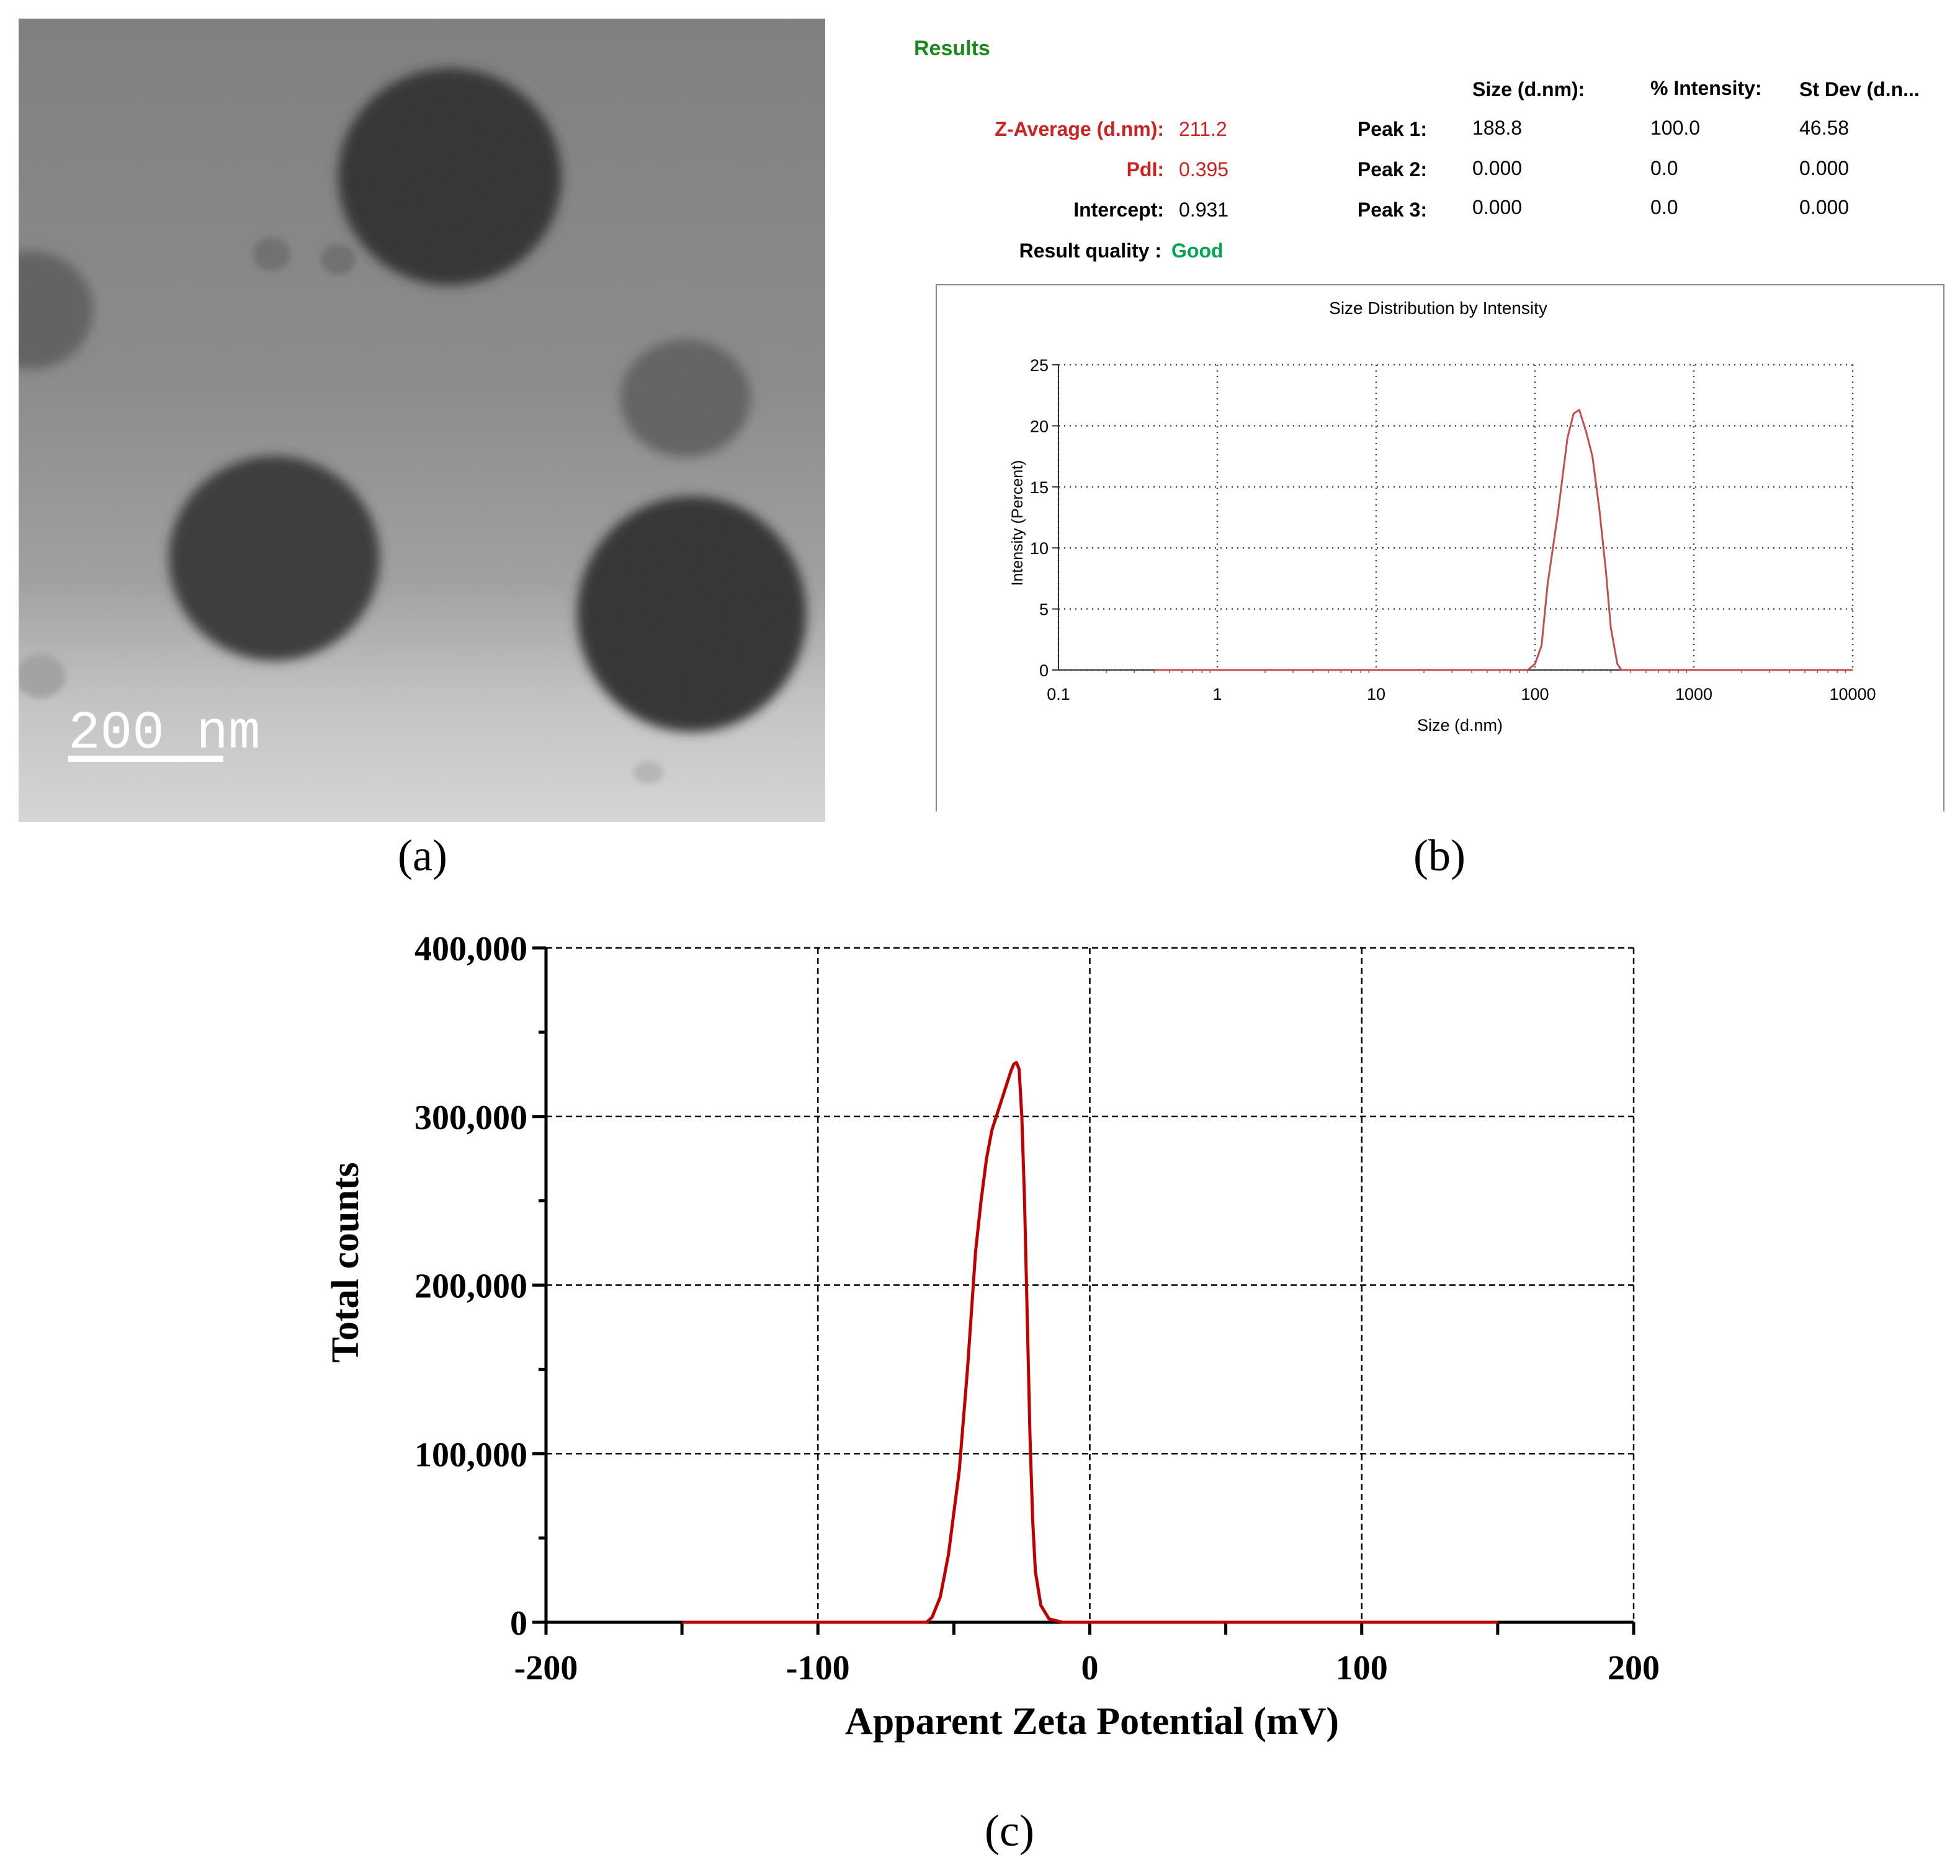 The image size is (1960, 1876). I want to click on x-tick-label: 200, so click(1634, 1668).